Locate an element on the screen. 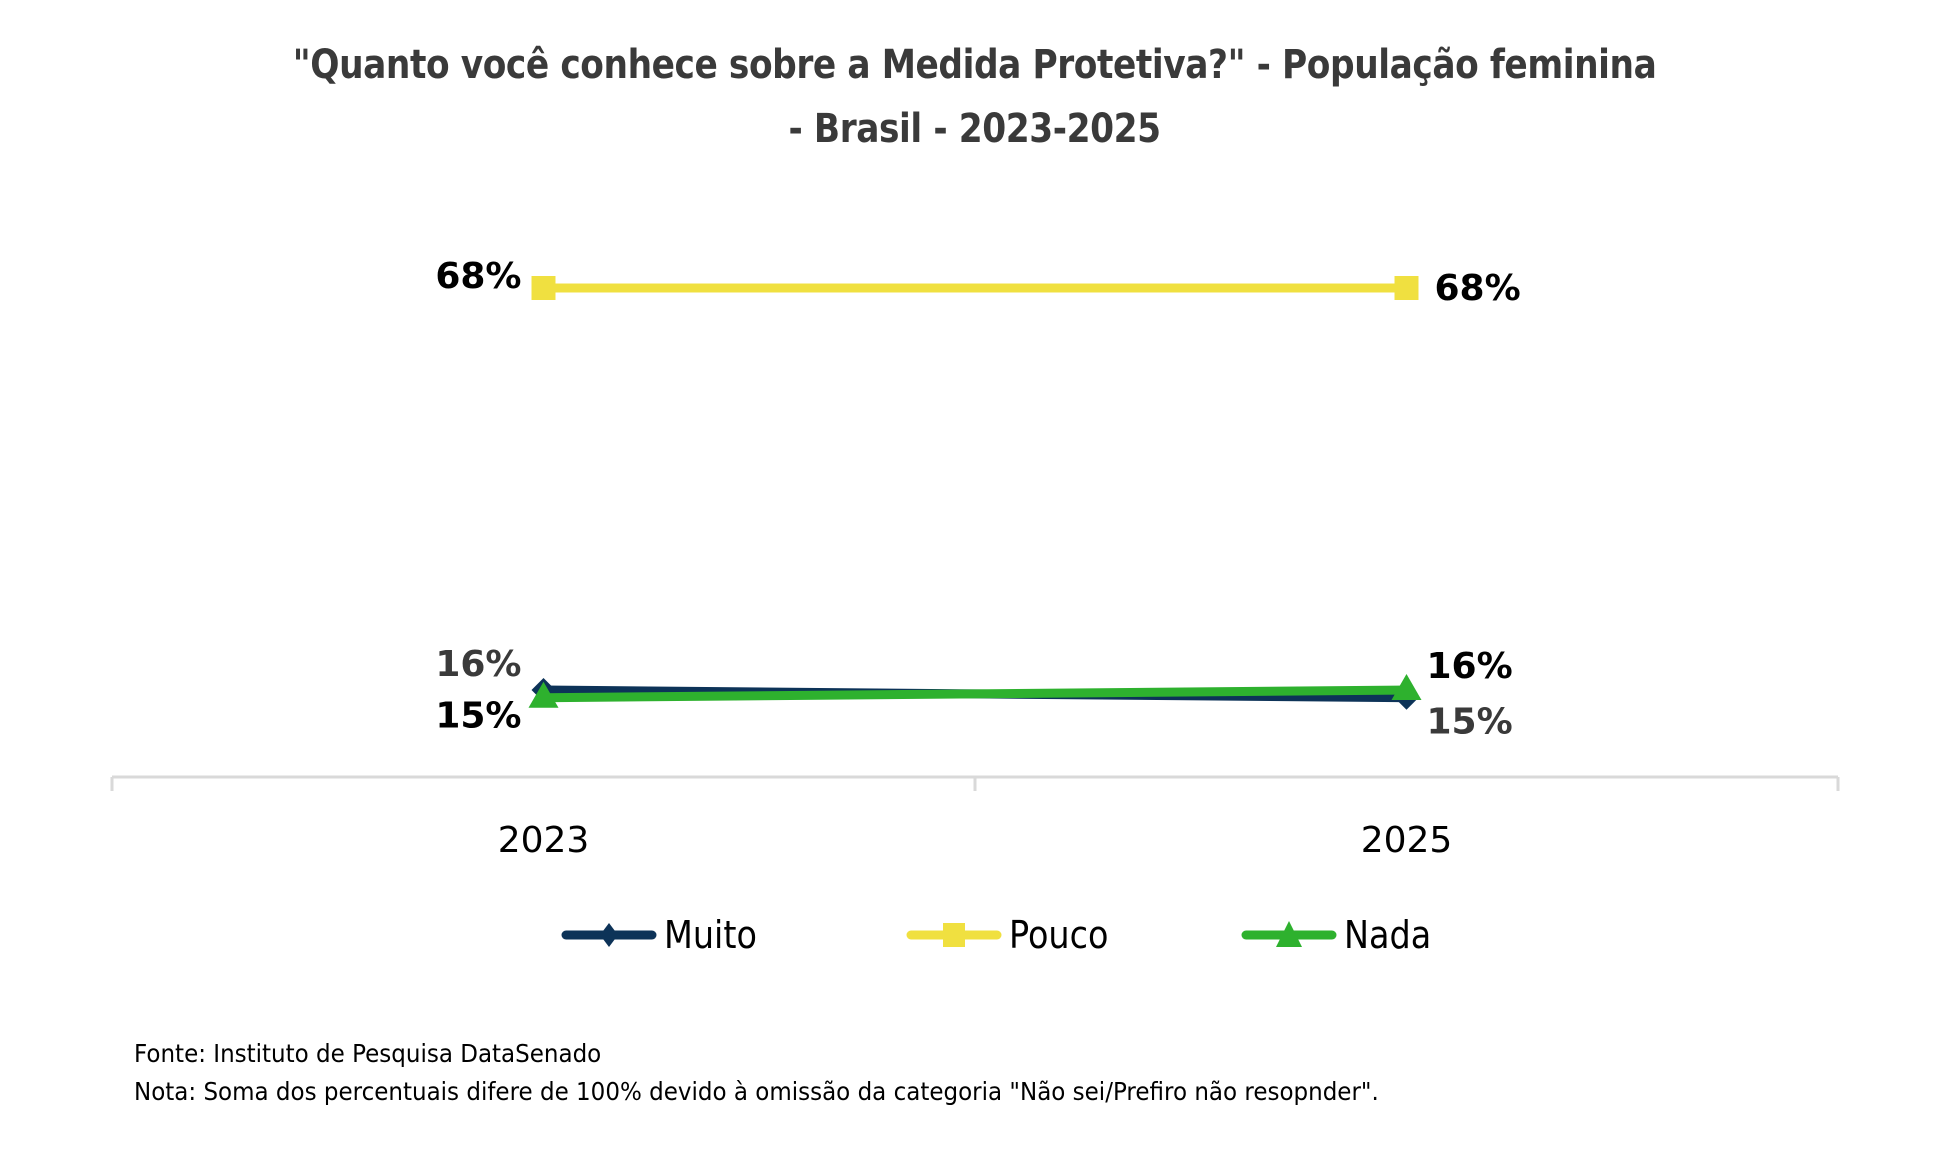  legend-marker-square-icon is located at coordinates (954, 935).